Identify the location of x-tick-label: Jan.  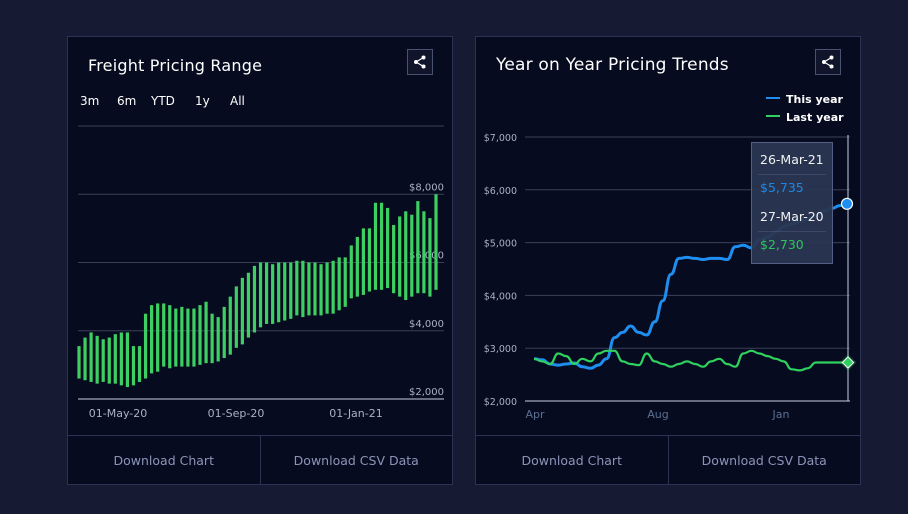
(781, 414).